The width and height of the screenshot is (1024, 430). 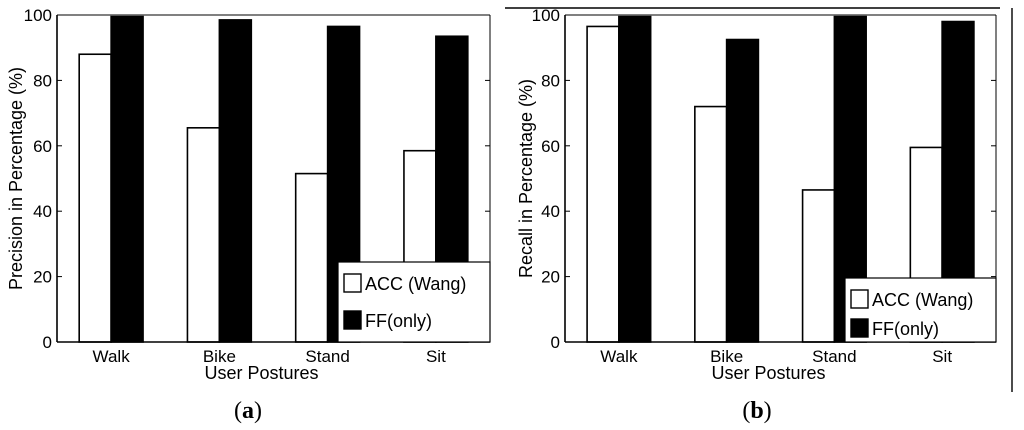 I want to click on panel-caption: (a), so click(x=248, y=411).